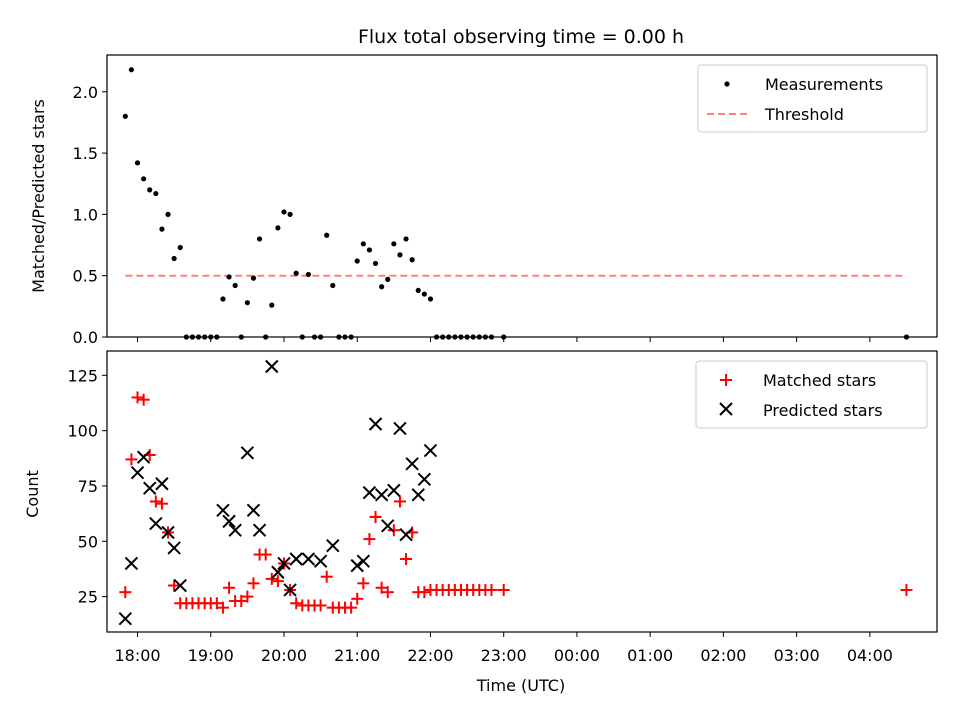  What do you see at coordinates (211, 655) in the screenshot?
I see `xtick-label: 19:00` at bounding box center [211, 655].